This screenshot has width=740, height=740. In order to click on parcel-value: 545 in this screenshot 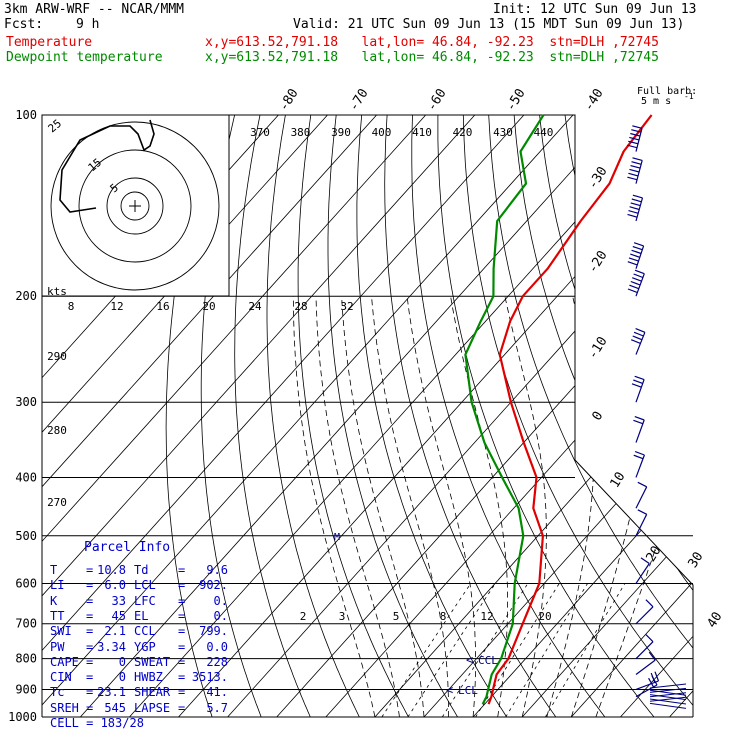, I will do `click(115, 707)`.